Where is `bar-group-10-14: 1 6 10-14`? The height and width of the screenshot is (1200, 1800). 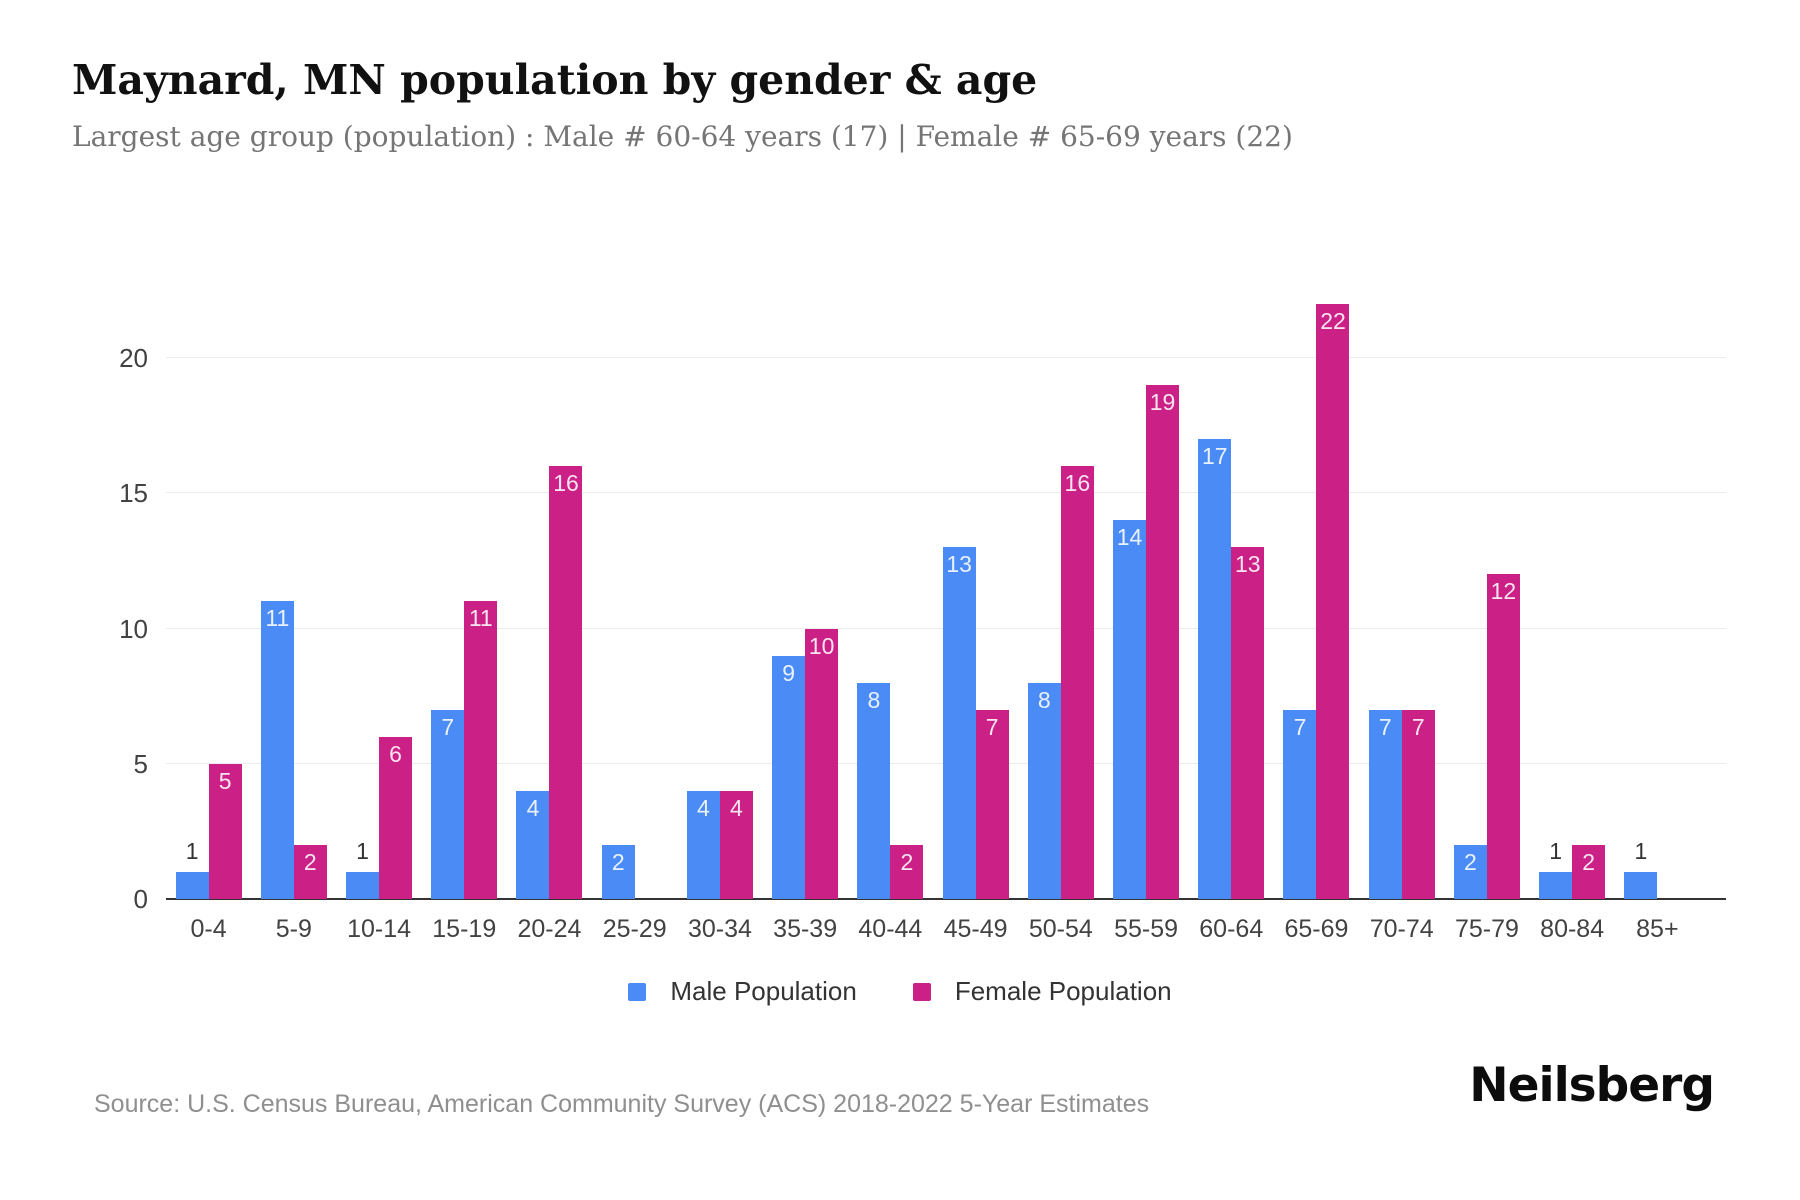
bar-group-10-14: 1 6 10-14 is located at coordinates (378, 591).